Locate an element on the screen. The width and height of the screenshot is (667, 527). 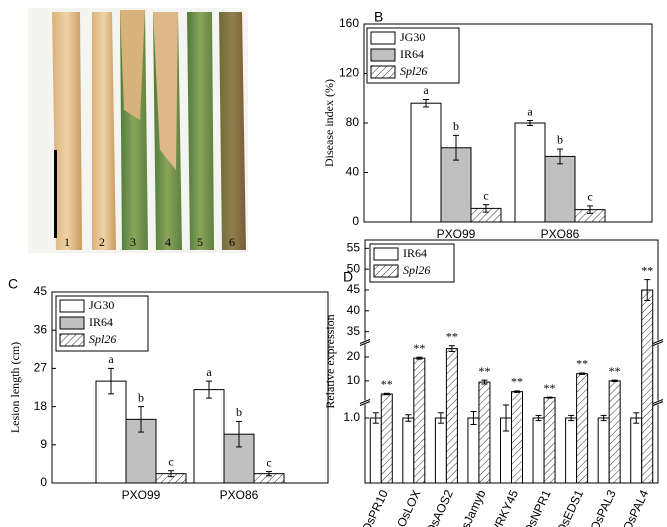
x-tick-label: OsAOS2 is located at coordinates (439, 507).